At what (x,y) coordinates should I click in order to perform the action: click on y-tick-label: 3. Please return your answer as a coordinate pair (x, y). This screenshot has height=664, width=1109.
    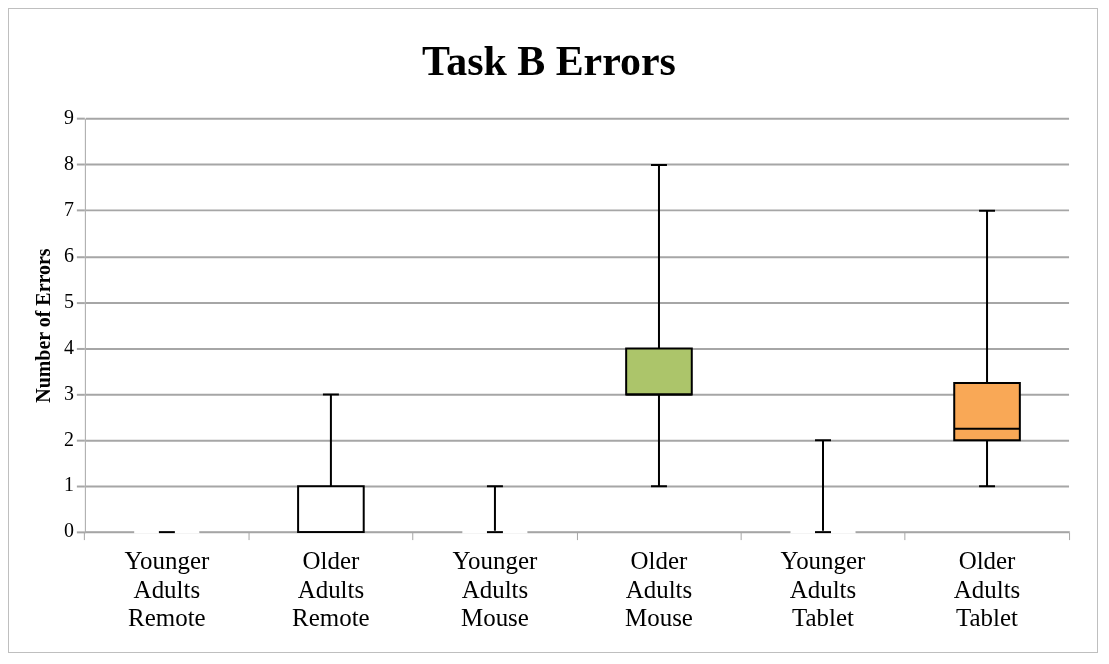
    Looking at the image, I should click on (68, 392).